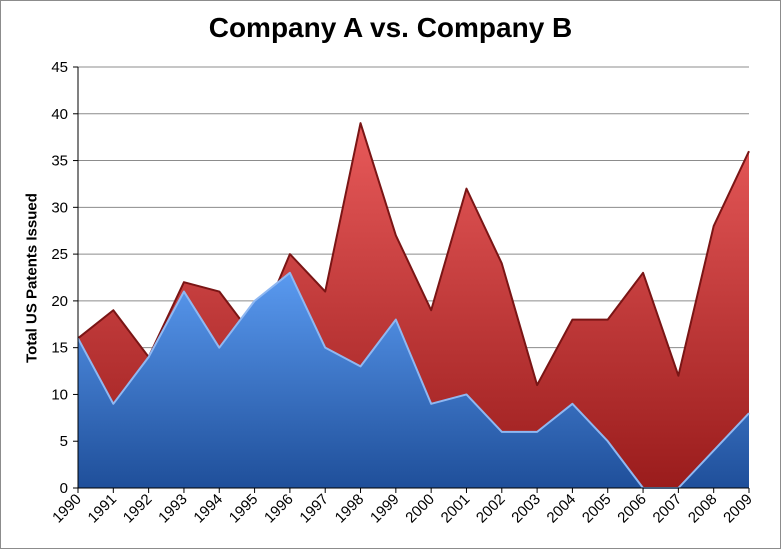  What do you see at coordinates (208, 509) in the screenshot?
I see `x-tick-label: 1994` at bounding box center [208, 509].